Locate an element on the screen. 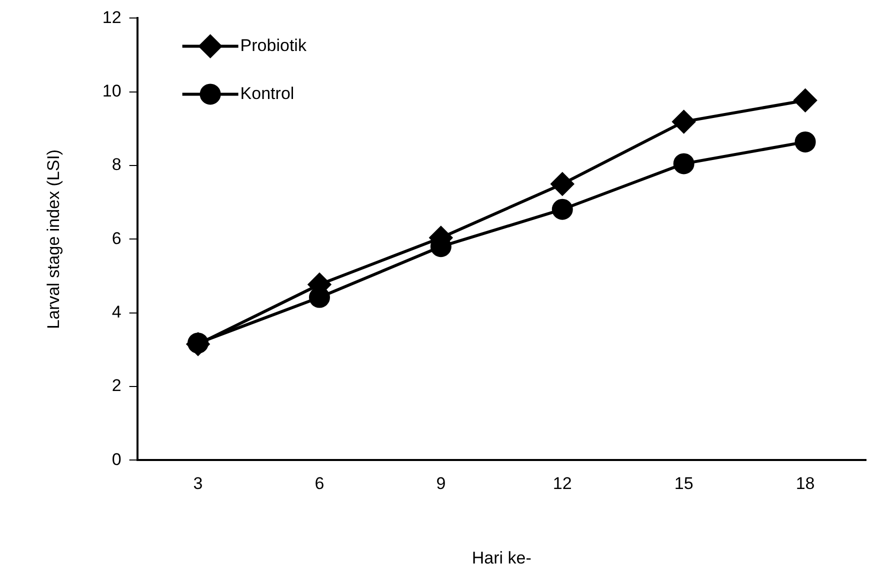  y-axis-title: Larval stage index (LSI) is located at coordinates (53, 239).